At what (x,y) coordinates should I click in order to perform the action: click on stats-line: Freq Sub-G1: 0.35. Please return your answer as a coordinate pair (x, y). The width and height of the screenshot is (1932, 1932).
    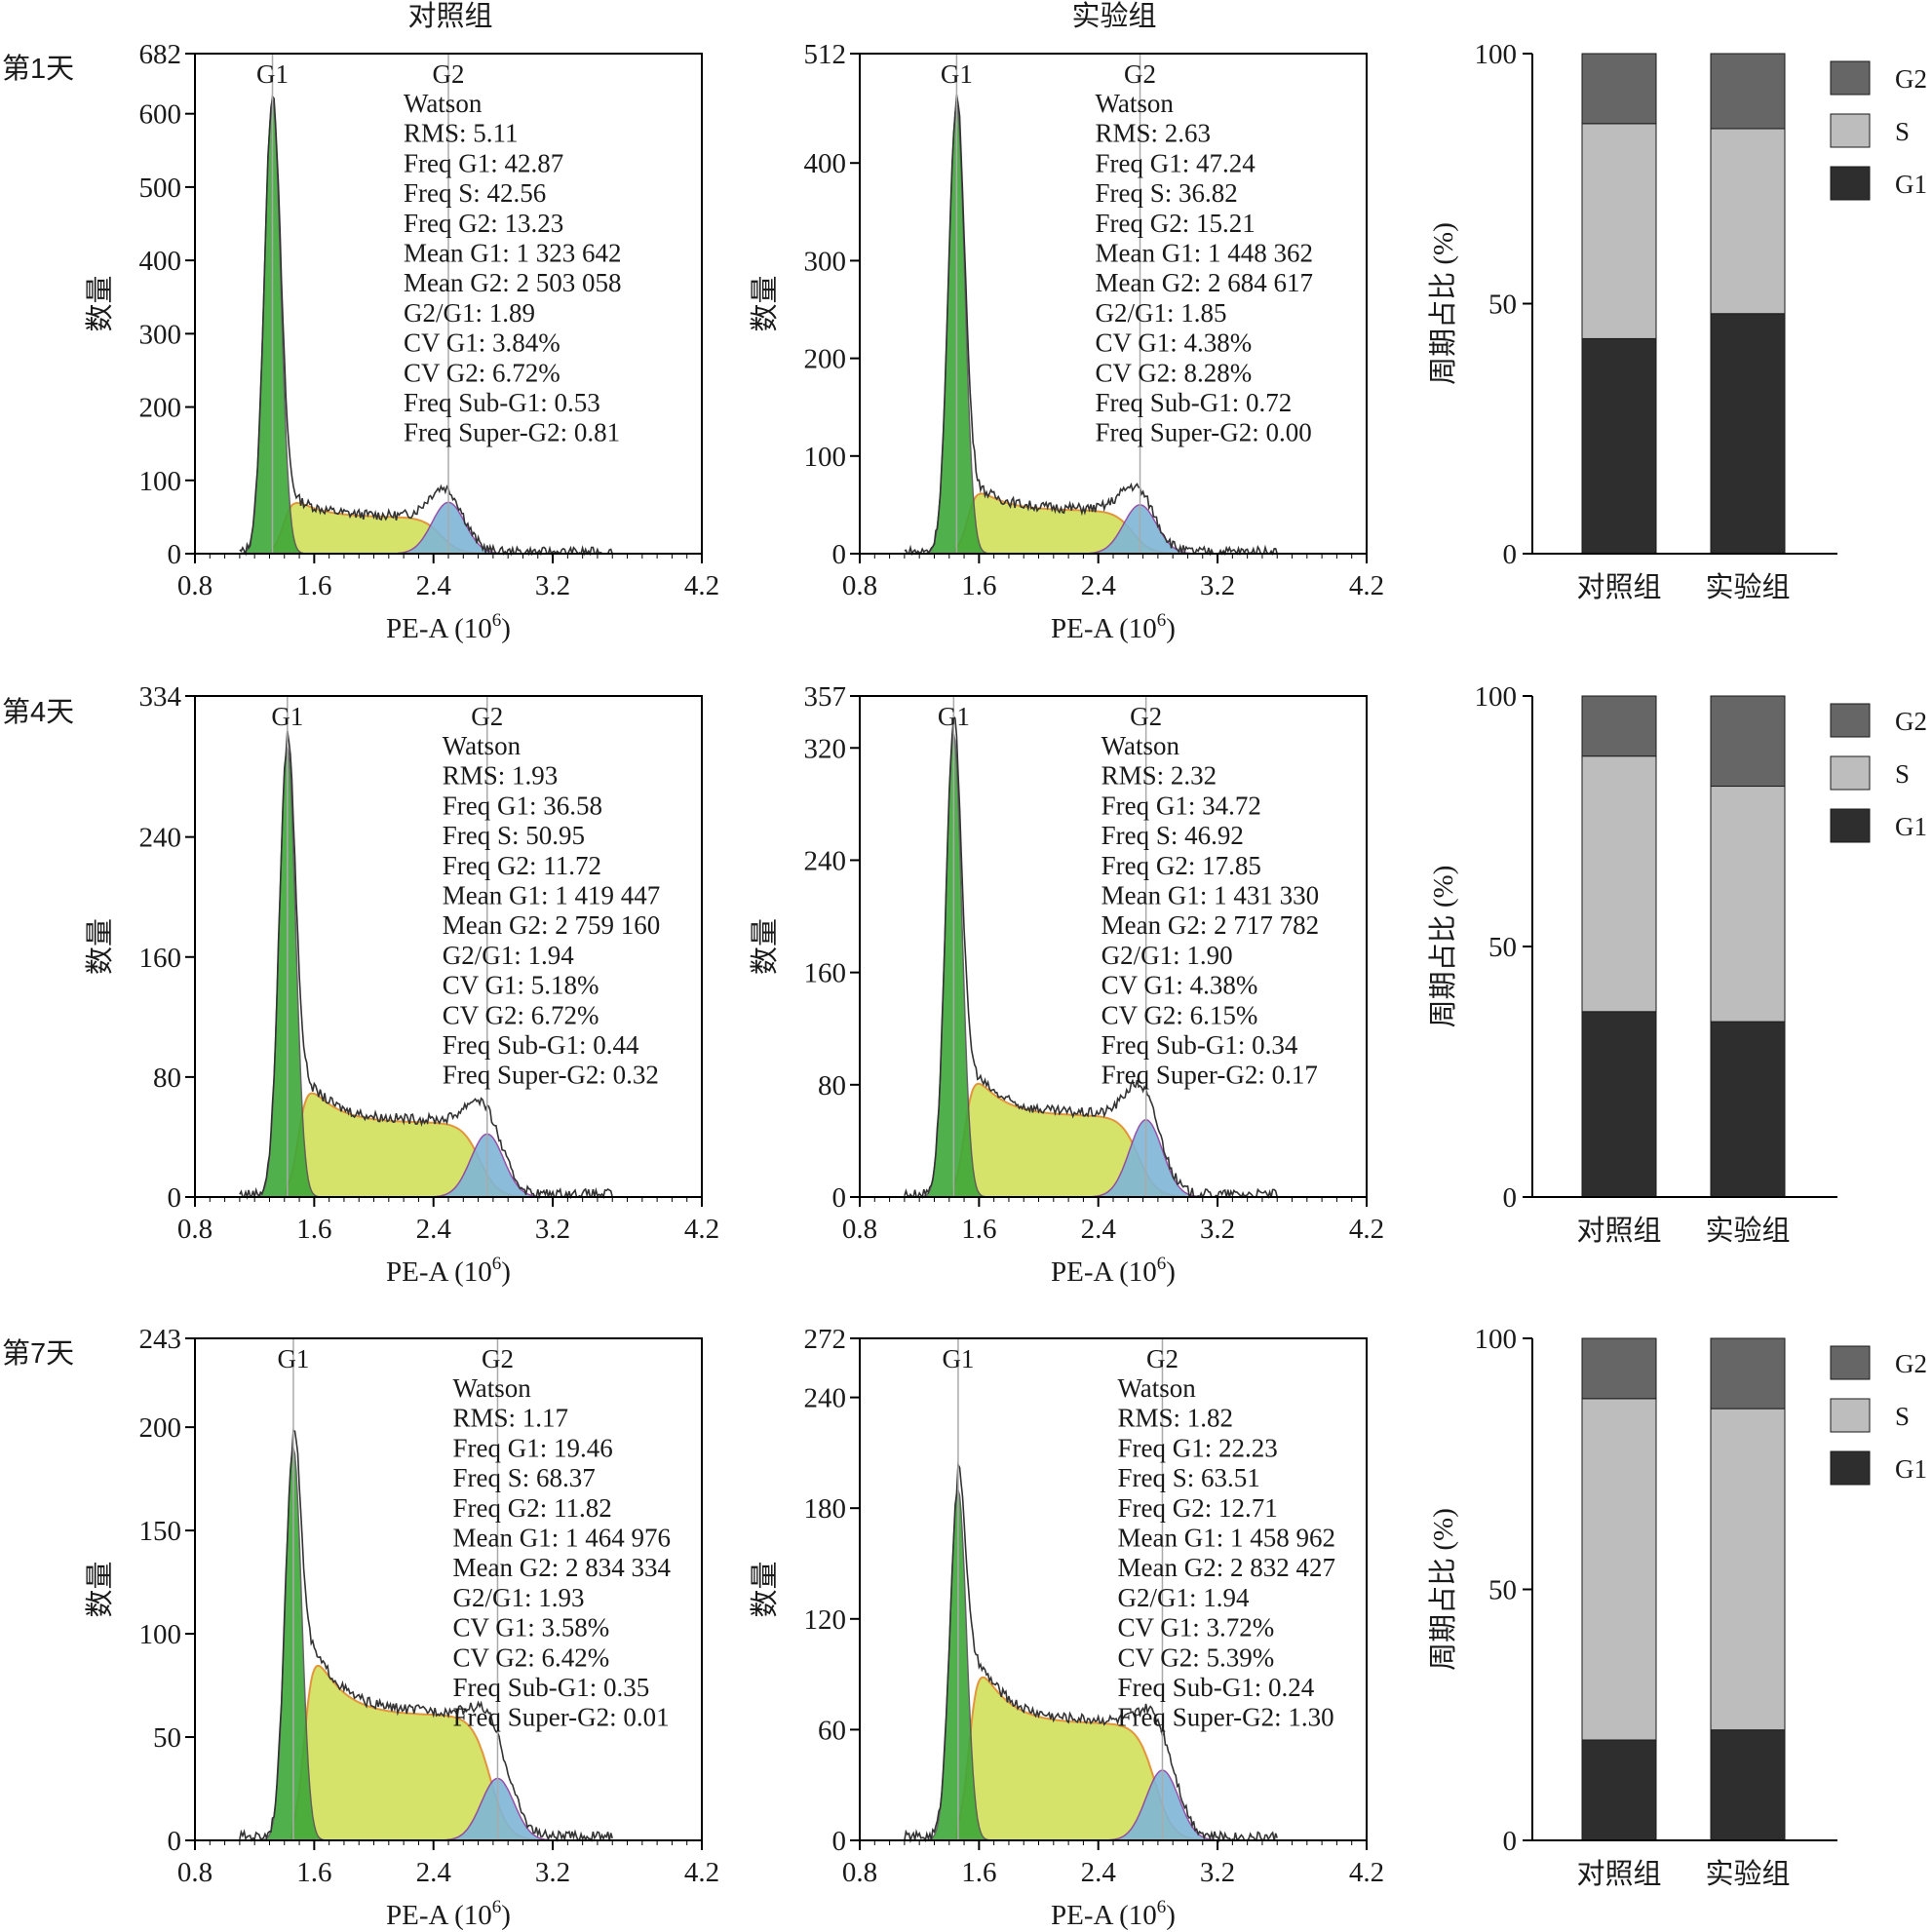
    Looking at the image, I should click on (550, 1687).